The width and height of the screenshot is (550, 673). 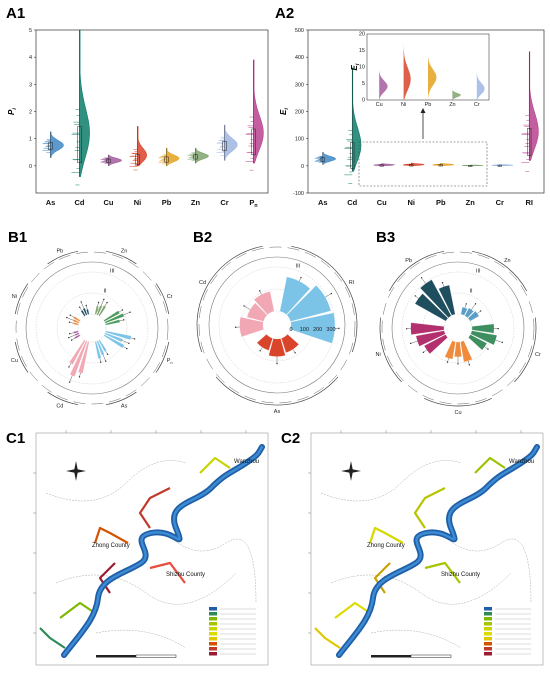 I want to click on radial-tick-label: 200, so click(x=317, y=330).